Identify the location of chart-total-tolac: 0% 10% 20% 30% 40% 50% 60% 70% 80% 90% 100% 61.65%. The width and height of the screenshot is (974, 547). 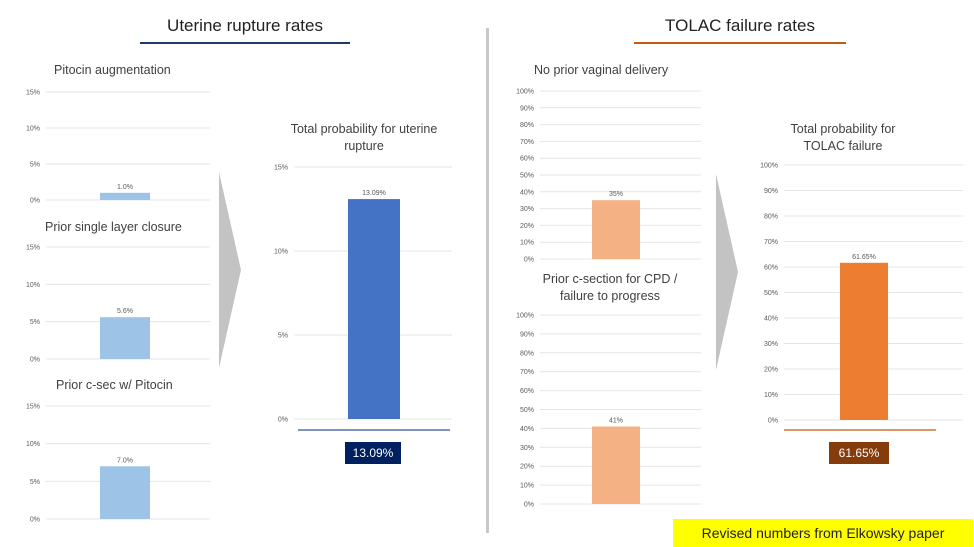
(861, 297).